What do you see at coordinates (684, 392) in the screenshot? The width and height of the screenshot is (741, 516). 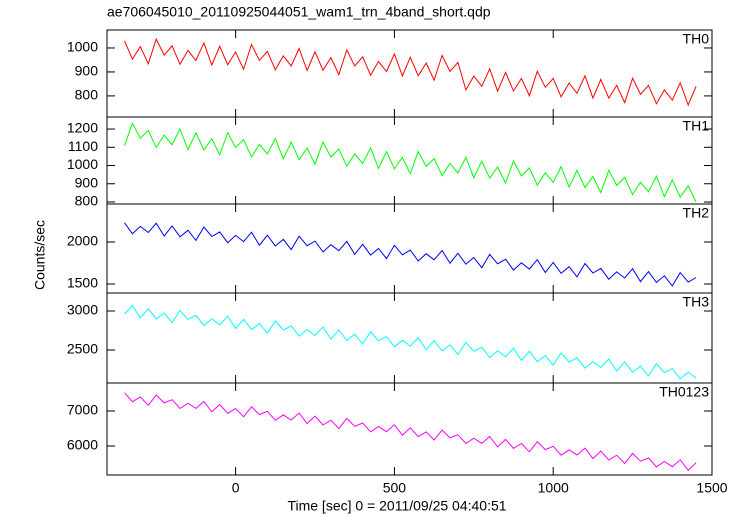 I see `series-label: TH0123` at bounding box center [684, 392].